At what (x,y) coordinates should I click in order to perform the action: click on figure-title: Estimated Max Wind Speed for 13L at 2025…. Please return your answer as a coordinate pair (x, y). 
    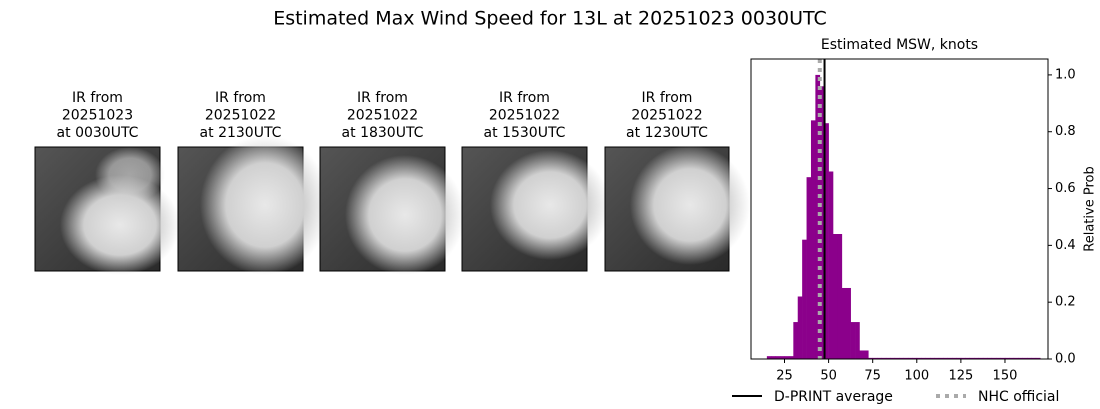
    Looking at the image, I should click on (550, 19).